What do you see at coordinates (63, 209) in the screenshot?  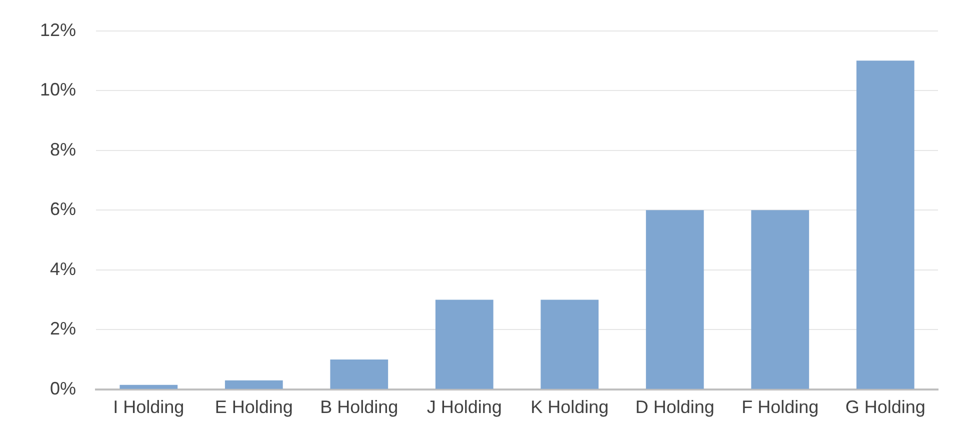 I see `y-tick-label: 6%` at bounding box center [63, 209].